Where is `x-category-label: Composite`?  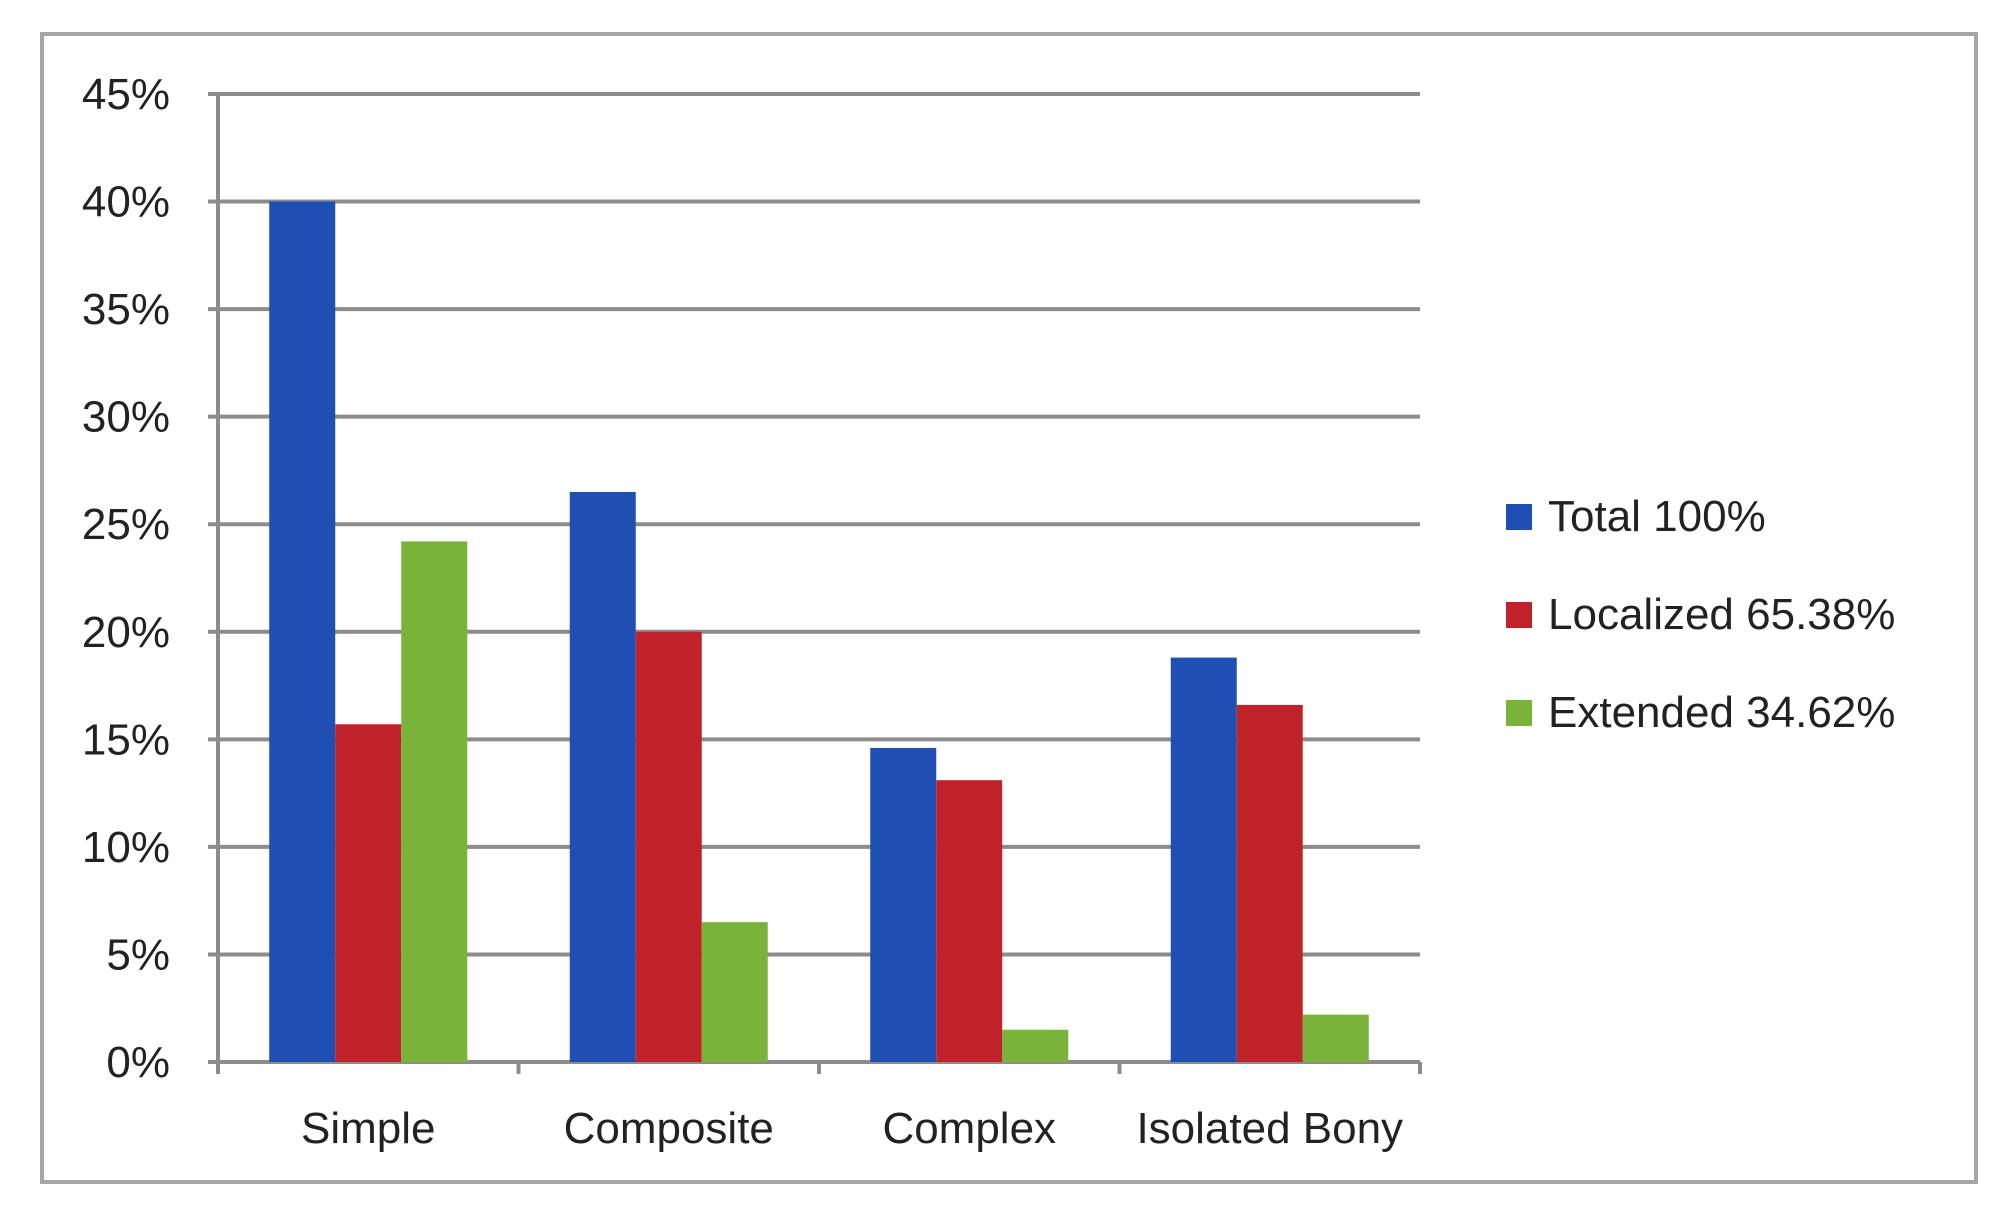 x-category-label: Composite is located at coordinates (669, 1128).